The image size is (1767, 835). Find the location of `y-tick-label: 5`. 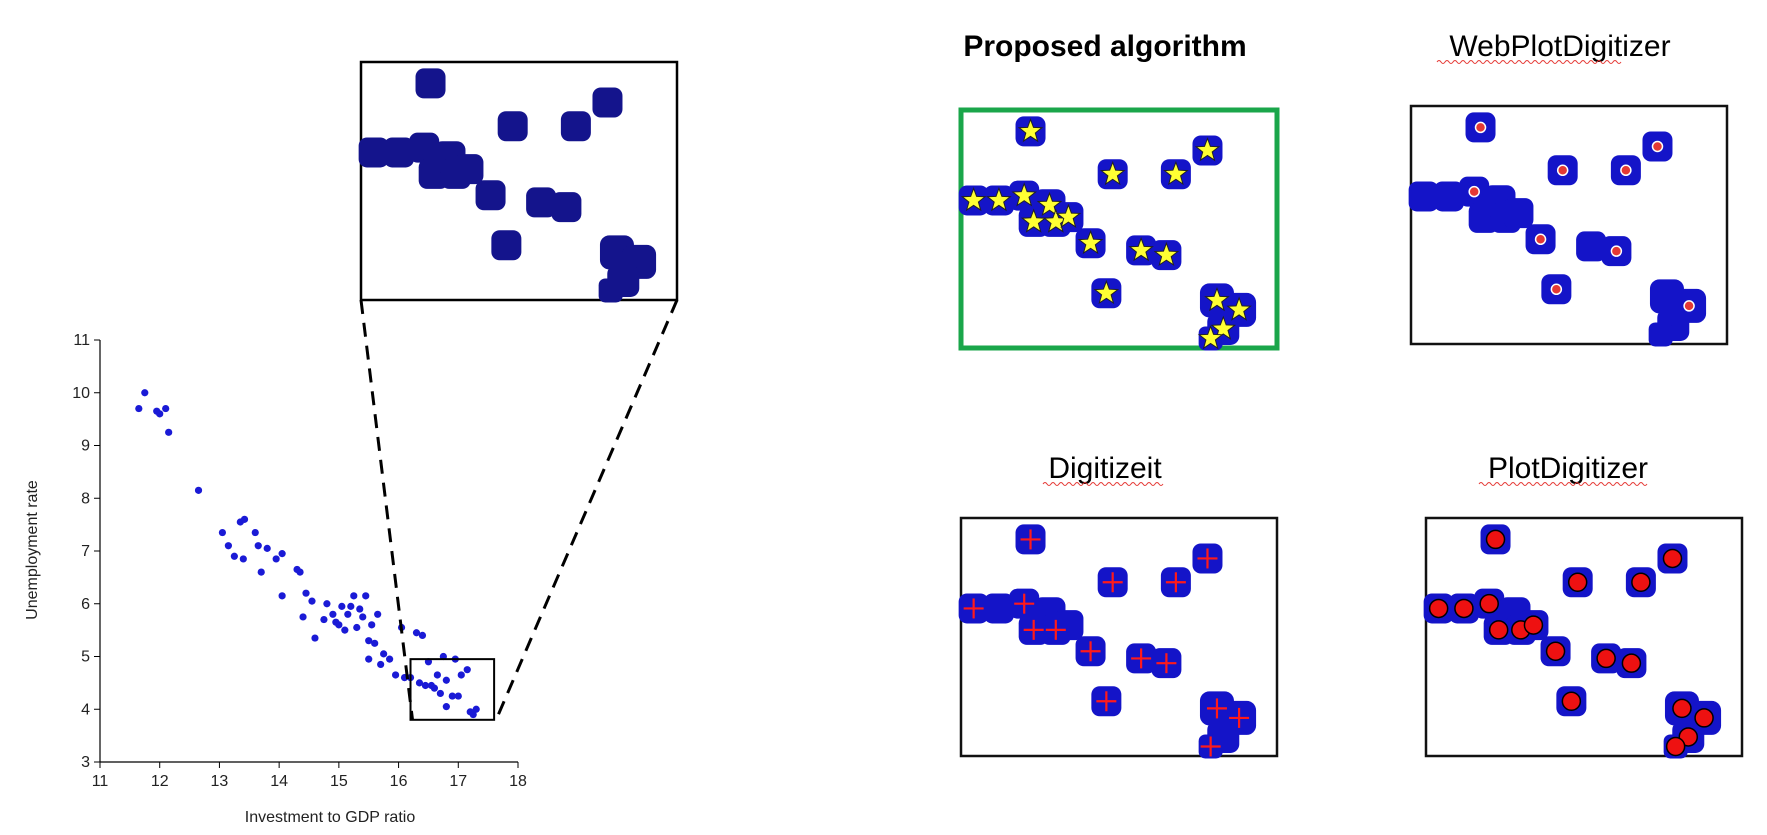

y-tick-label: 5 is located at coordinates (85, 657).